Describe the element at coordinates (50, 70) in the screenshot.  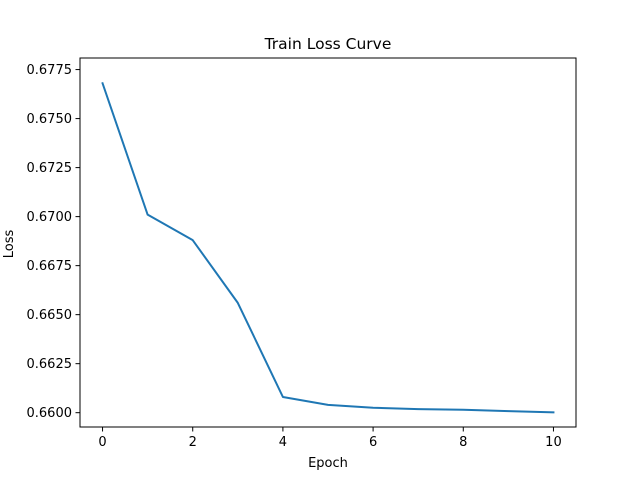
I see `y-tick-label: 0.6775` at that location.